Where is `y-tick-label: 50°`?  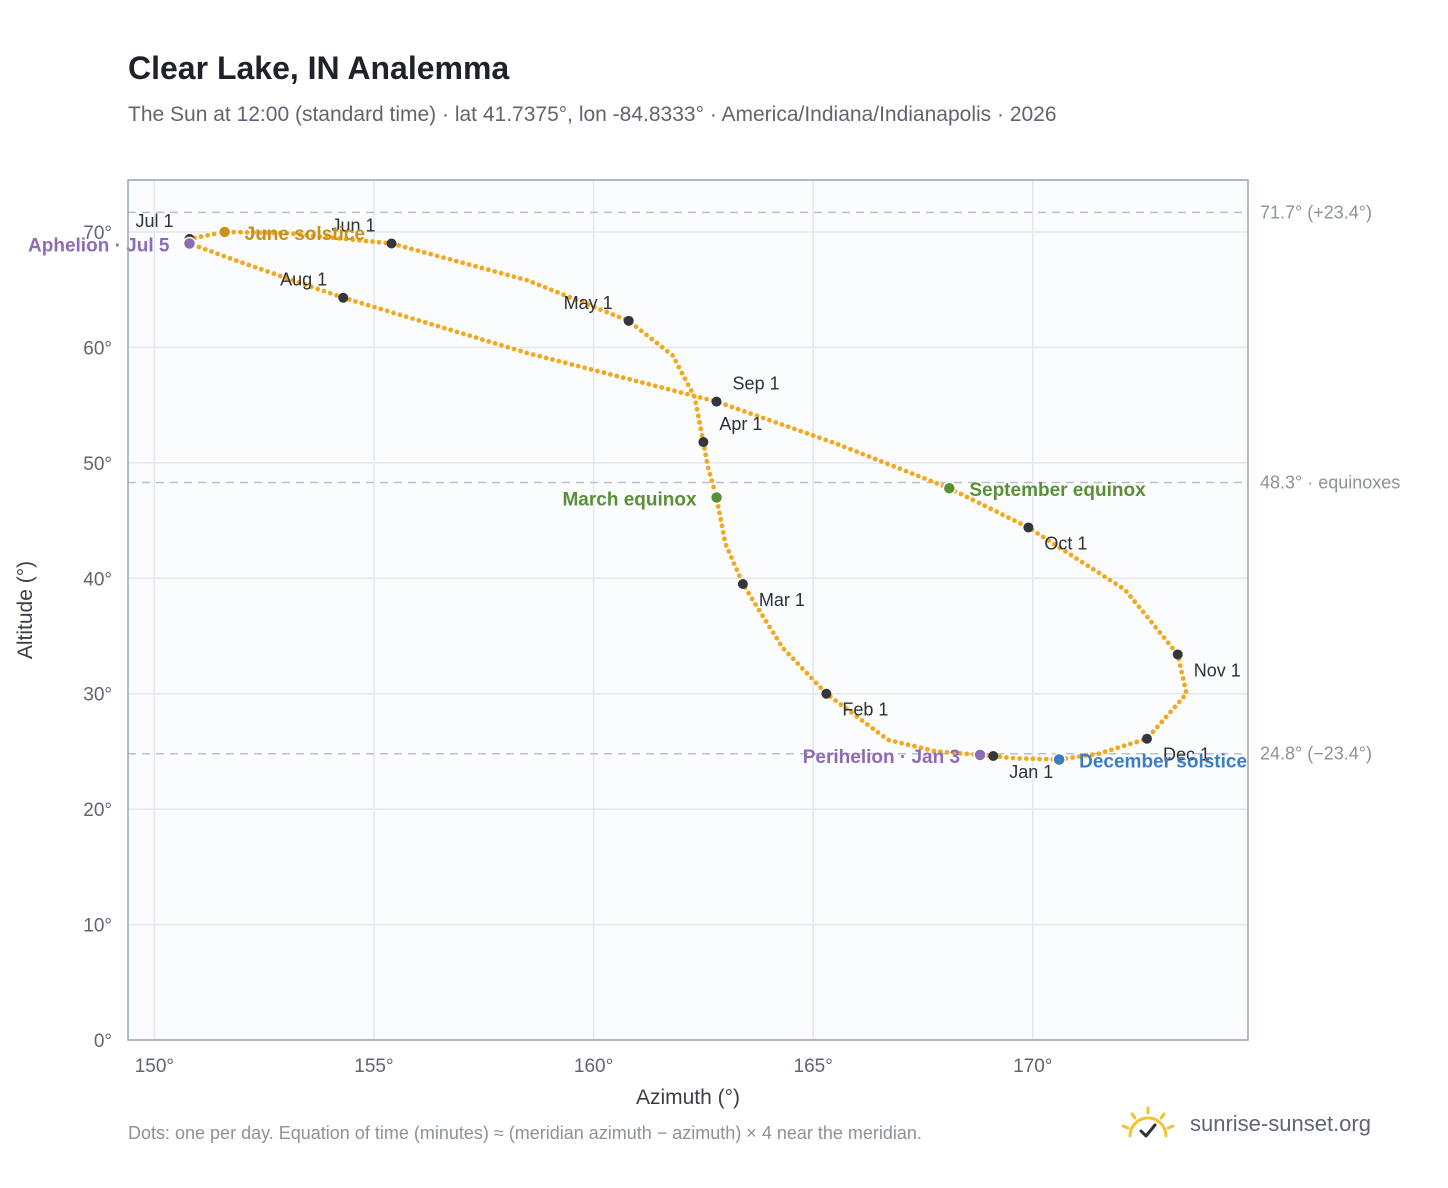
y-tick-label: 50° is located at coordinates (97, 464).